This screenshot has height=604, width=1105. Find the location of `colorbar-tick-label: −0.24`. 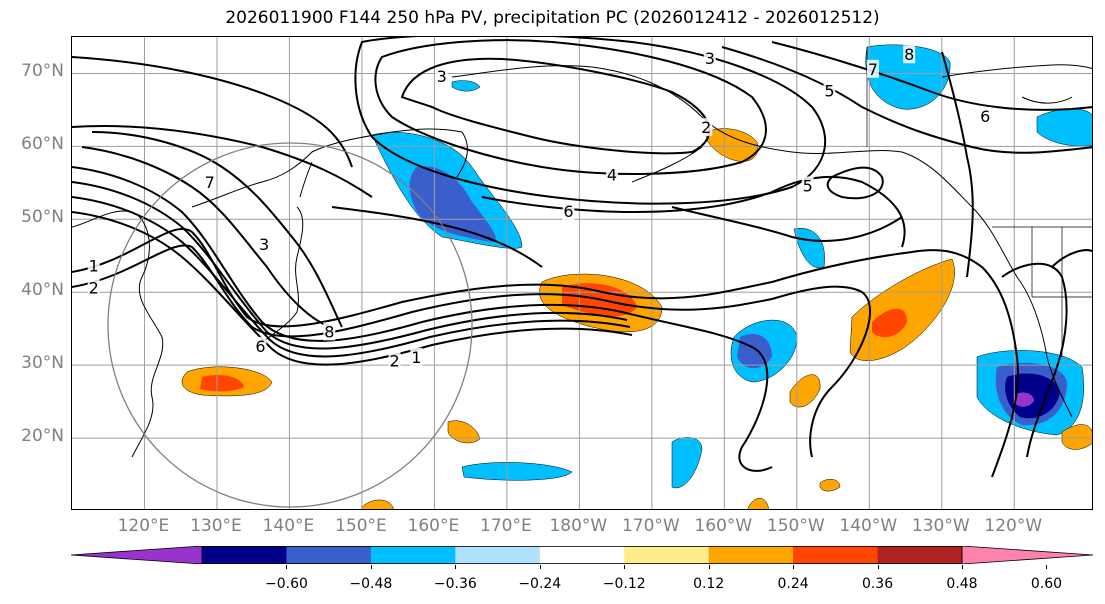

colorbar-tick-label: −0.24 is located at coordinates (540, 584).